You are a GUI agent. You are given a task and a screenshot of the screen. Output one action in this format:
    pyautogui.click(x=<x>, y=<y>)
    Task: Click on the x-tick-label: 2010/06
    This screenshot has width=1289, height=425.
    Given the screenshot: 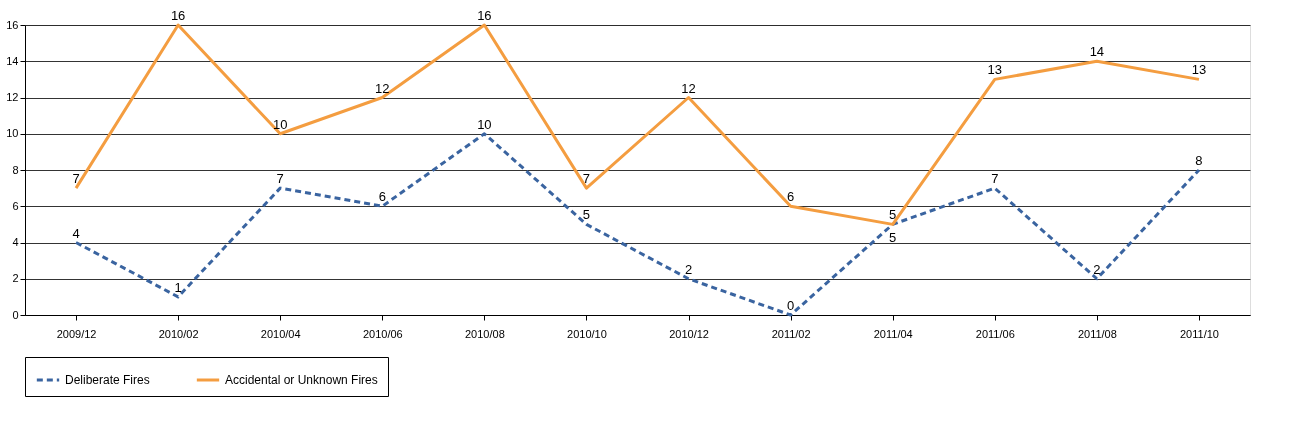 What is the action you would take?
    pyautogui.click(x=382, y=333)
    